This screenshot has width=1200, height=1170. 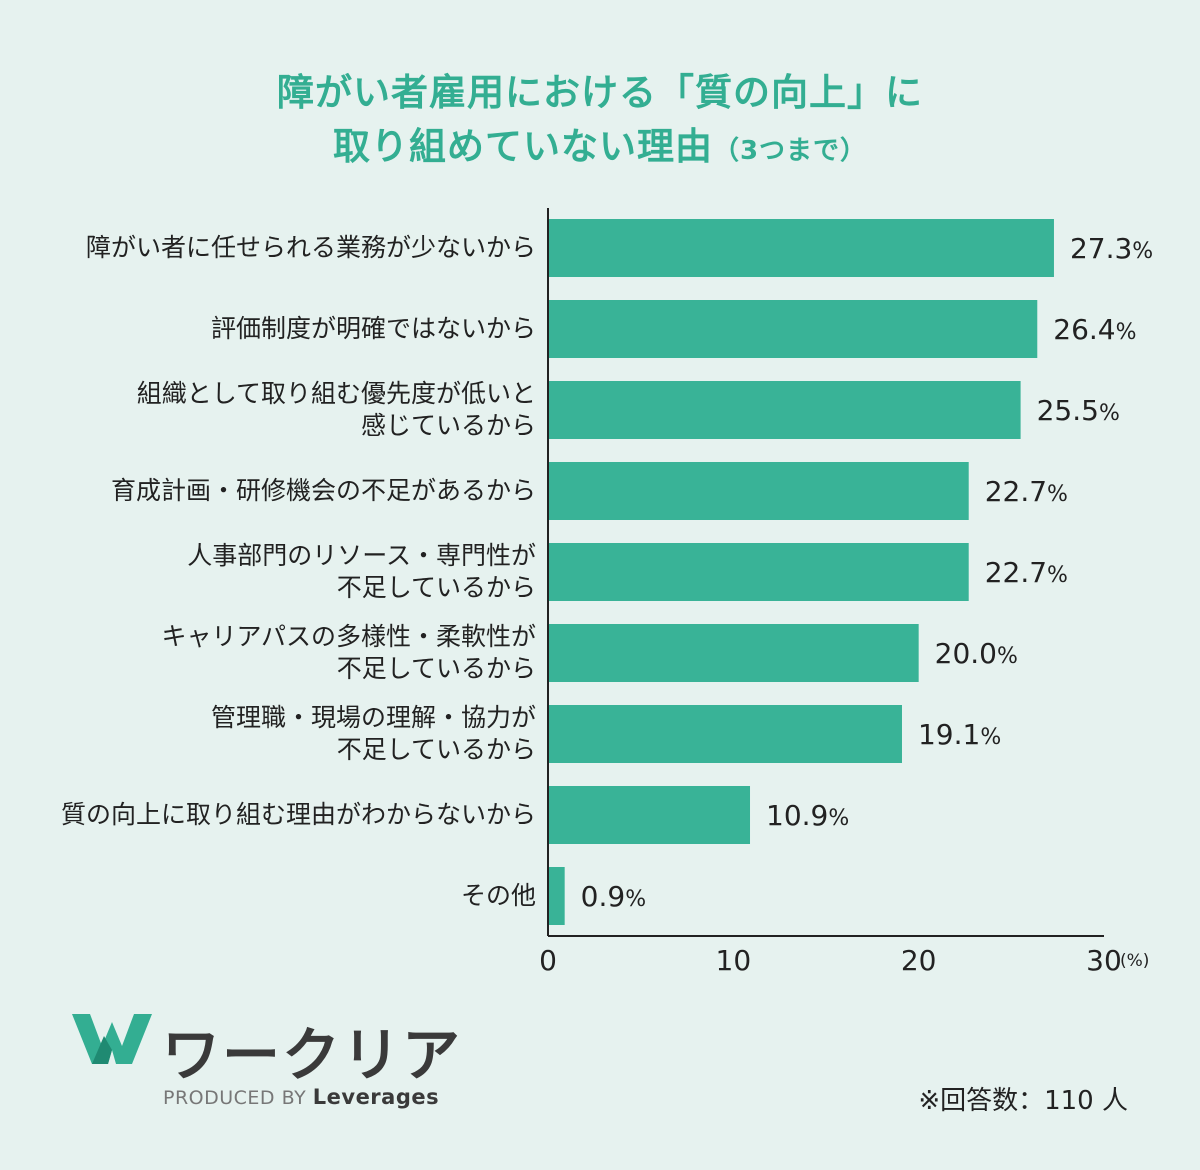 I want to click on category-label-line: その他, so click(x=498, y=895).